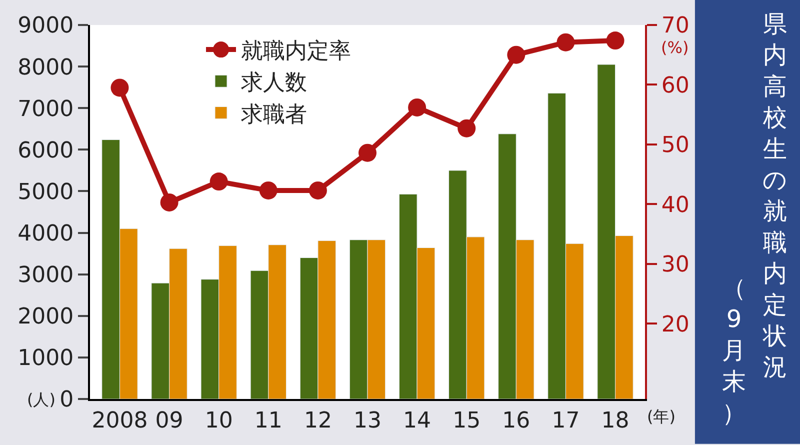  Describe the element at coordinates (46, 359) in the screenshot. I see `y-tick-label: 1000` at that location.